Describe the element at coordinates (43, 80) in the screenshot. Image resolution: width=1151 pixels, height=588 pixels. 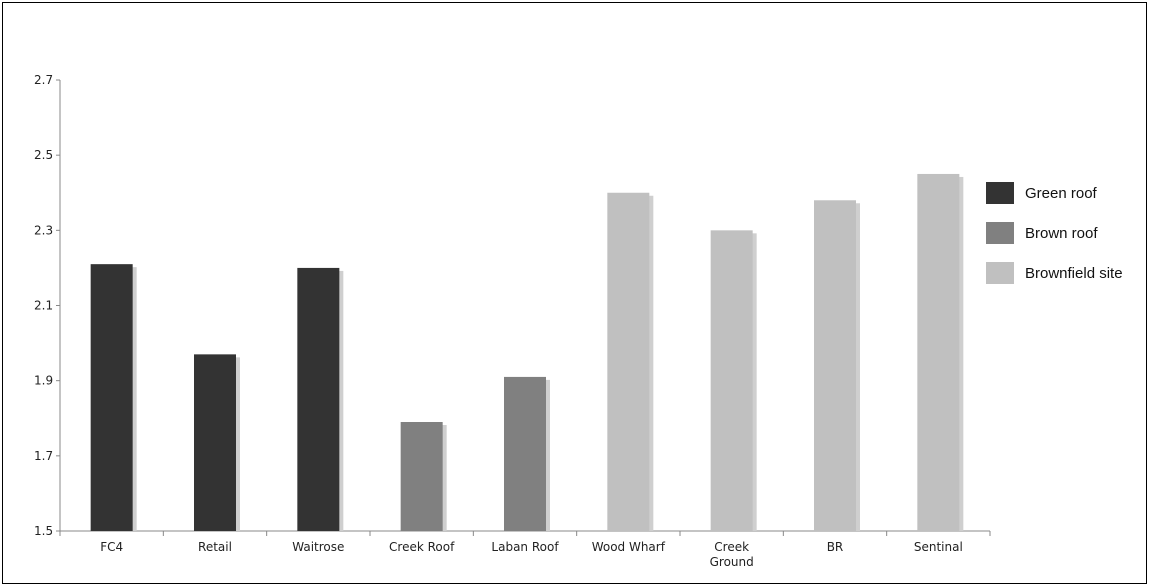
I see `y-tick-label: 2.7` at that location.